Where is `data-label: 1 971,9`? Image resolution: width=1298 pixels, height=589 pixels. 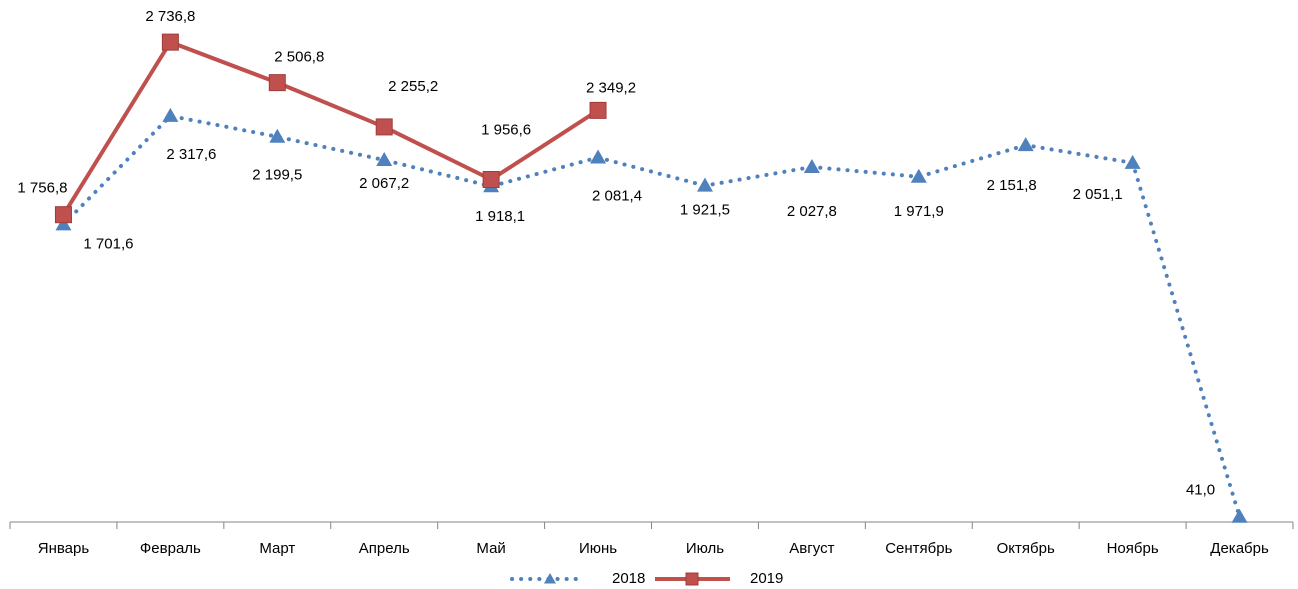
data-label: 1 971,9 is located at coordinates (919, 211).